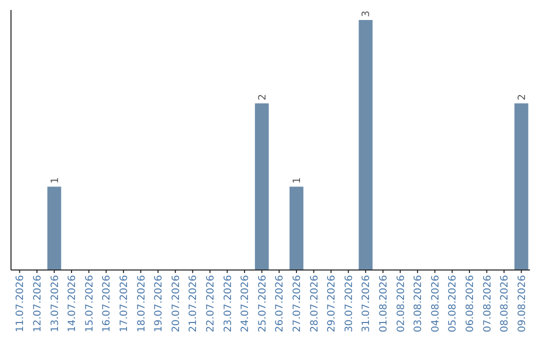  I want to click on x-tick-label: 23.07.2026, so click(228, 303).